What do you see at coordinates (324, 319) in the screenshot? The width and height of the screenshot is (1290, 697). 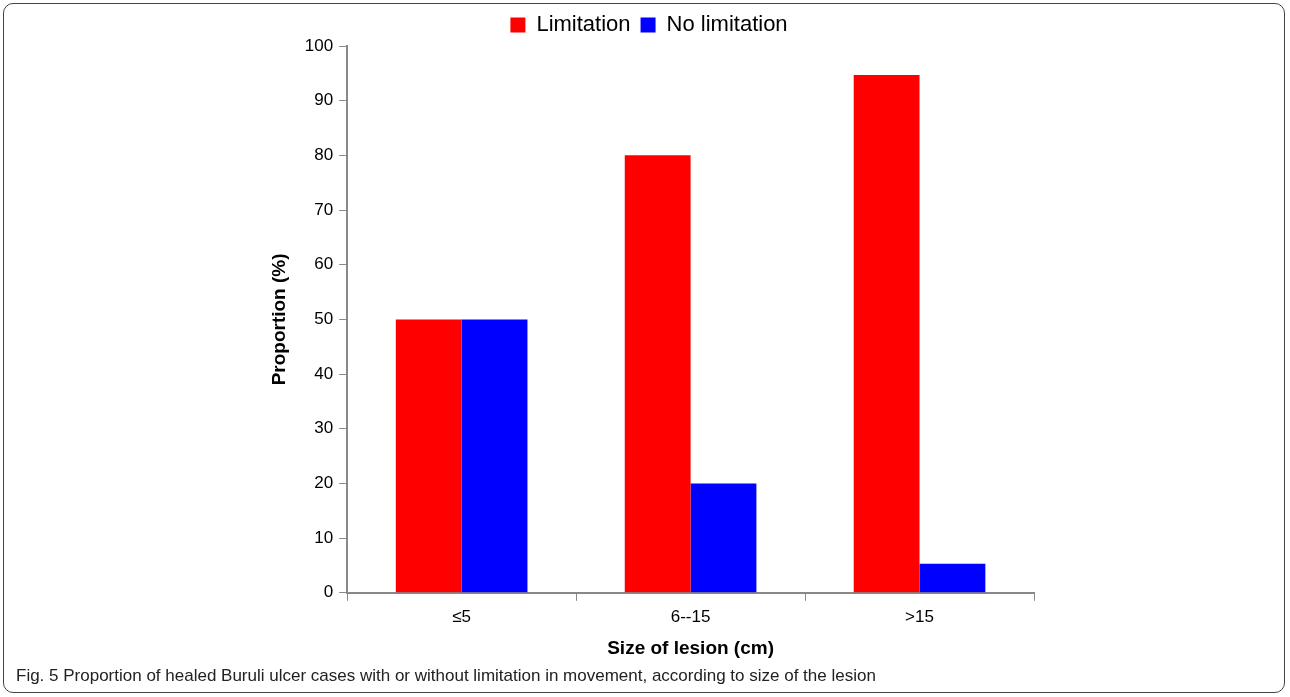 I see `y-tick-label: 50` at bounding box center [324, 319].